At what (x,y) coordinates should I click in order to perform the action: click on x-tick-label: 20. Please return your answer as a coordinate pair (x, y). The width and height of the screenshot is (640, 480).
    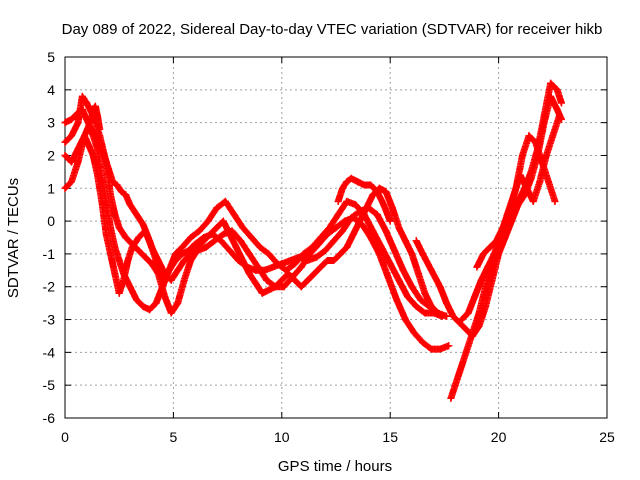
    Looking at the image, I should click on (499, 437).